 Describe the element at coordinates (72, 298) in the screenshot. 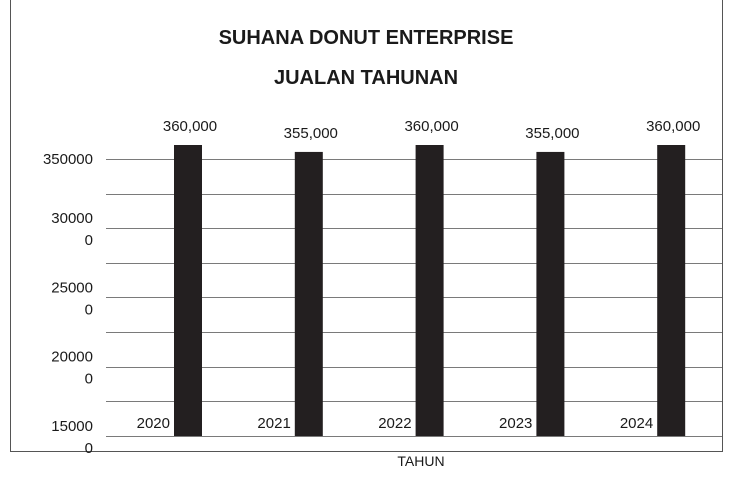

I see `y-tick-label: 25000 0` at that location.